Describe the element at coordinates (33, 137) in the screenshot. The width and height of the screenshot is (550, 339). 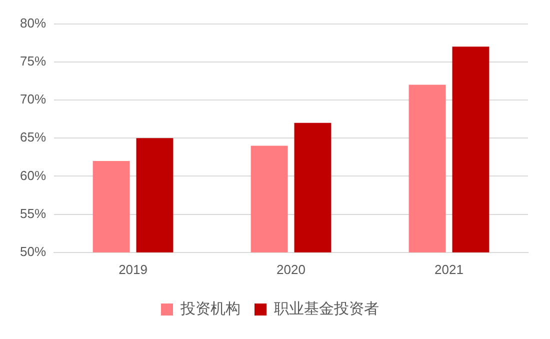
I see `y-tick-label: 65%` at that location.